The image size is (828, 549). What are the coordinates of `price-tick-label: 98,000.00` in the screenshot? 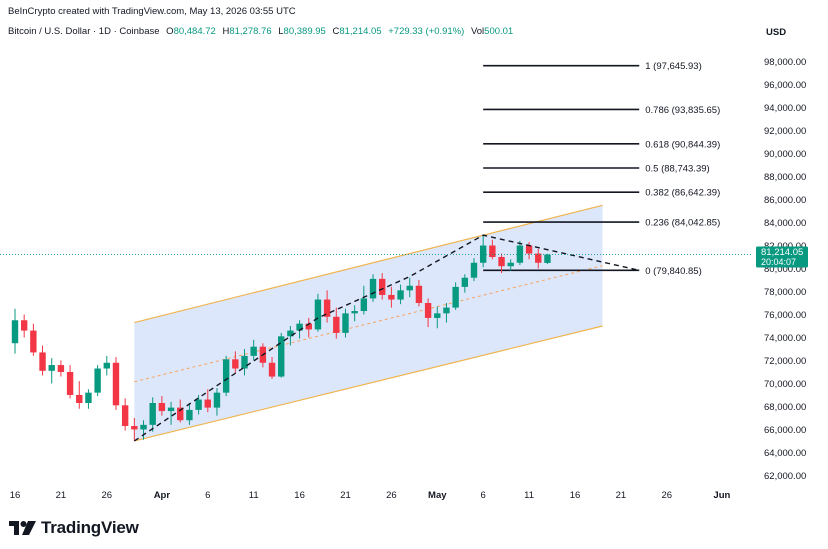 It's located at (785, 62).